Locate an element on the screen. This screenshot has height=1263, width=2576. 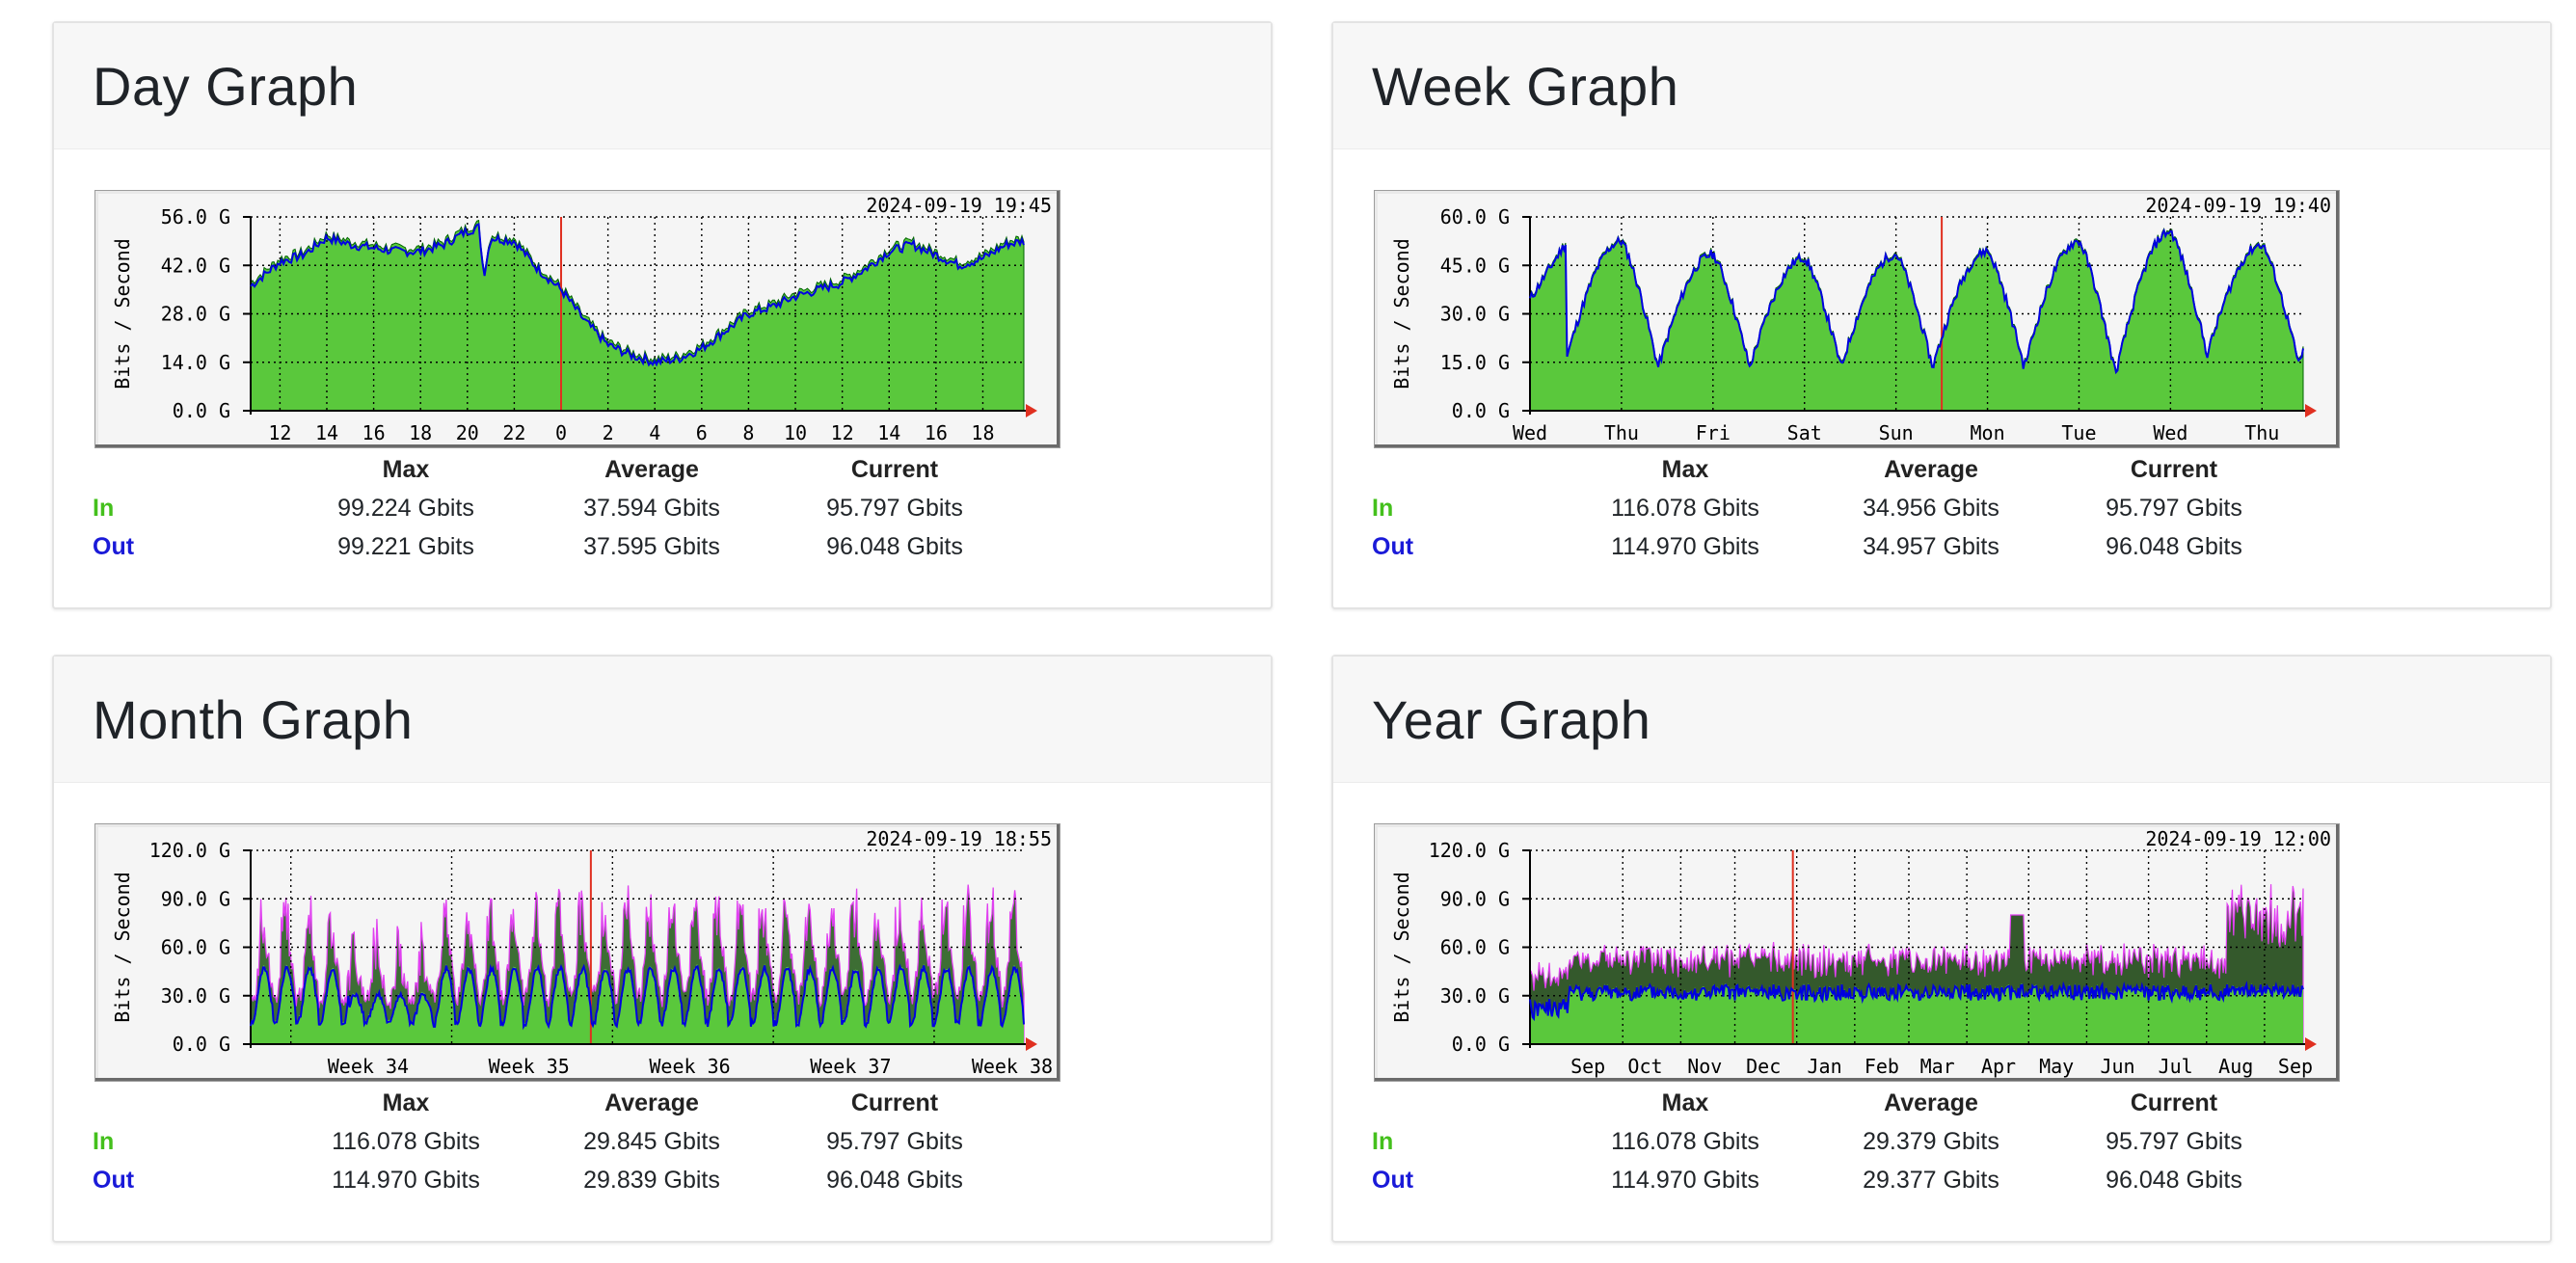
x-tick-label: Thu is located at coordinates (2262, 432).